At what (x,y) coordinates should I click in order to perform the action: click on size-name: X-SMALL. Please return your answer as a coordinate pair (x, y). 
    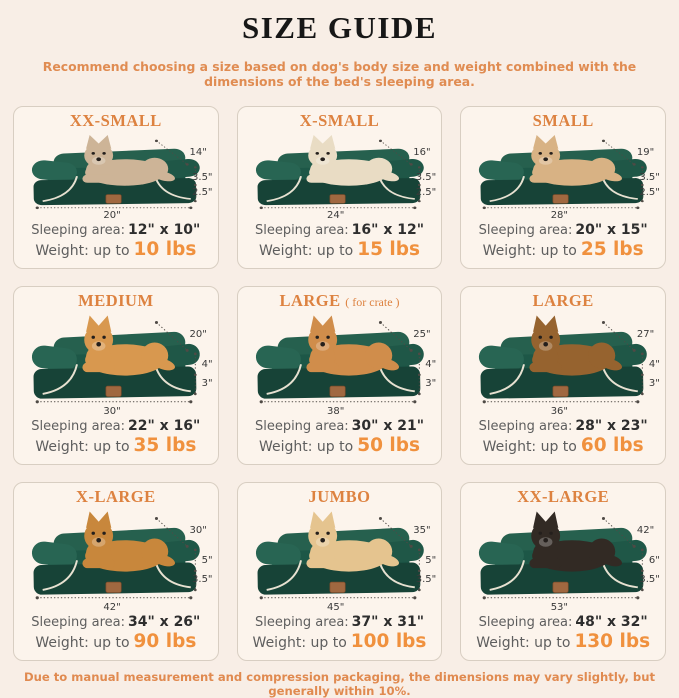
    Looking at the image, I should click on (339, 120).